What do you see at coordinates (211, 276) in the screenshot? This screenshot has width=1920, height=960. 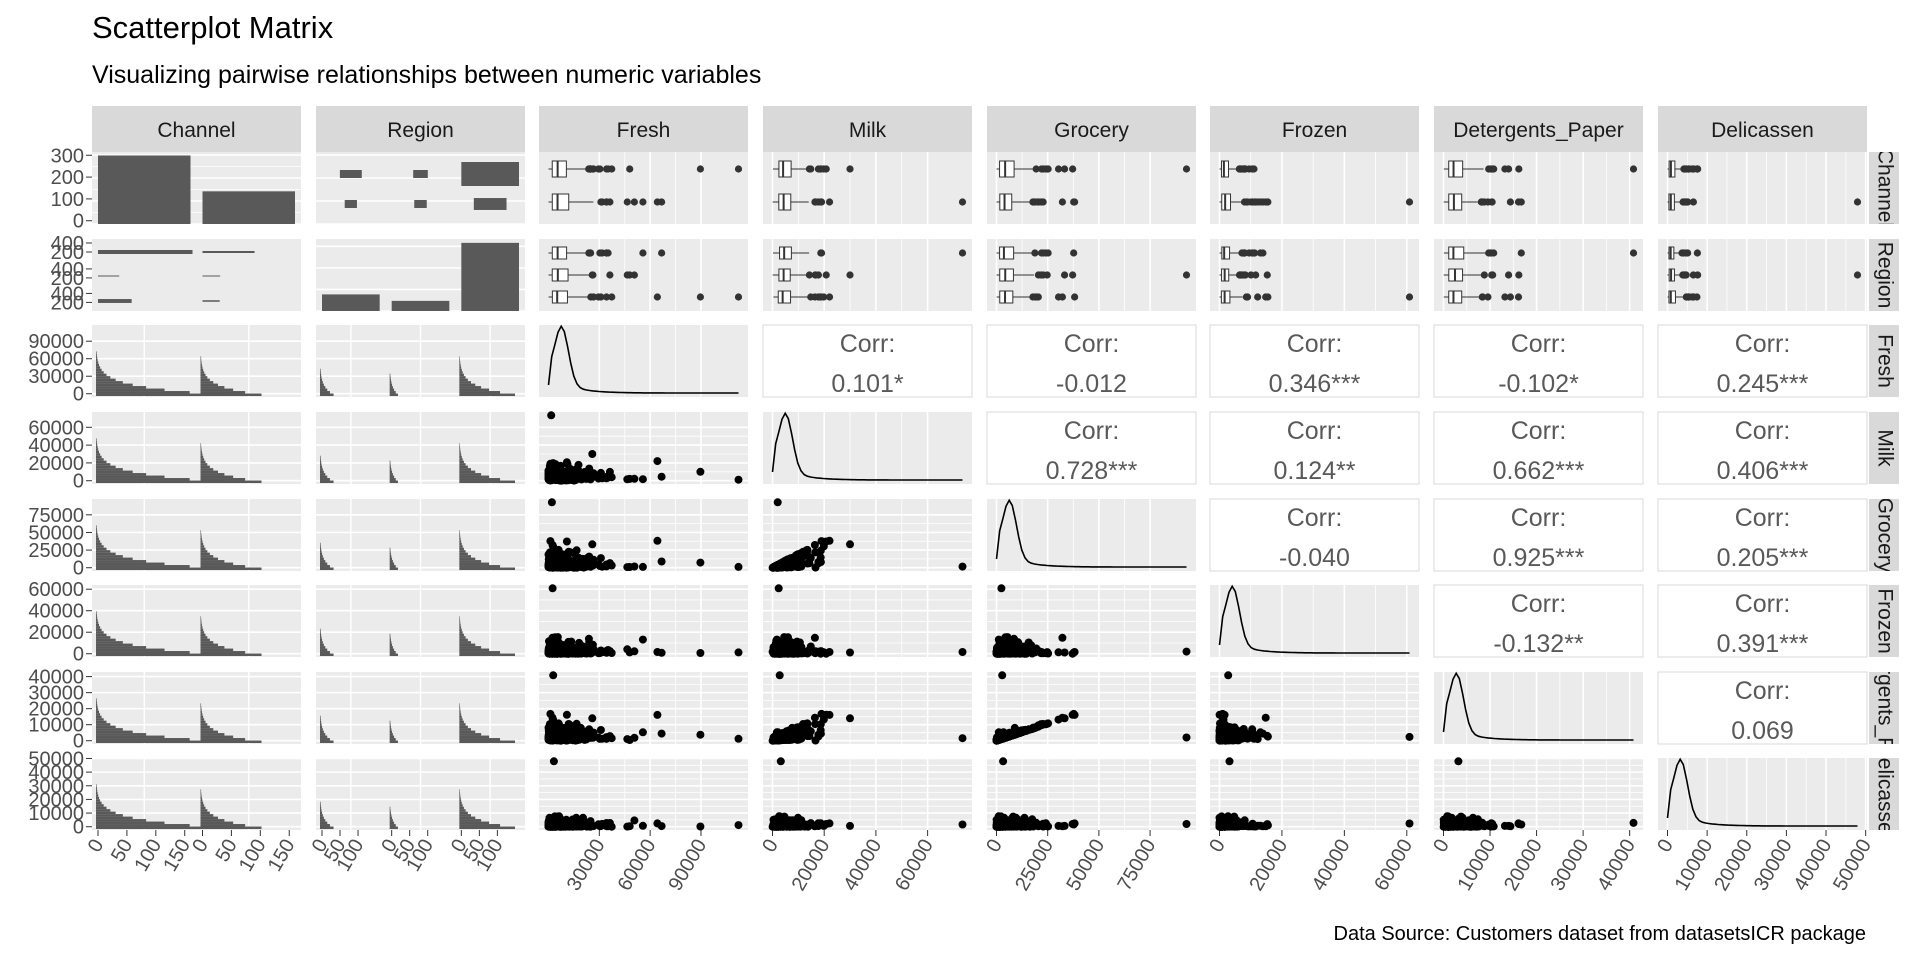 I see `bar` at bounding box center [211, 276].